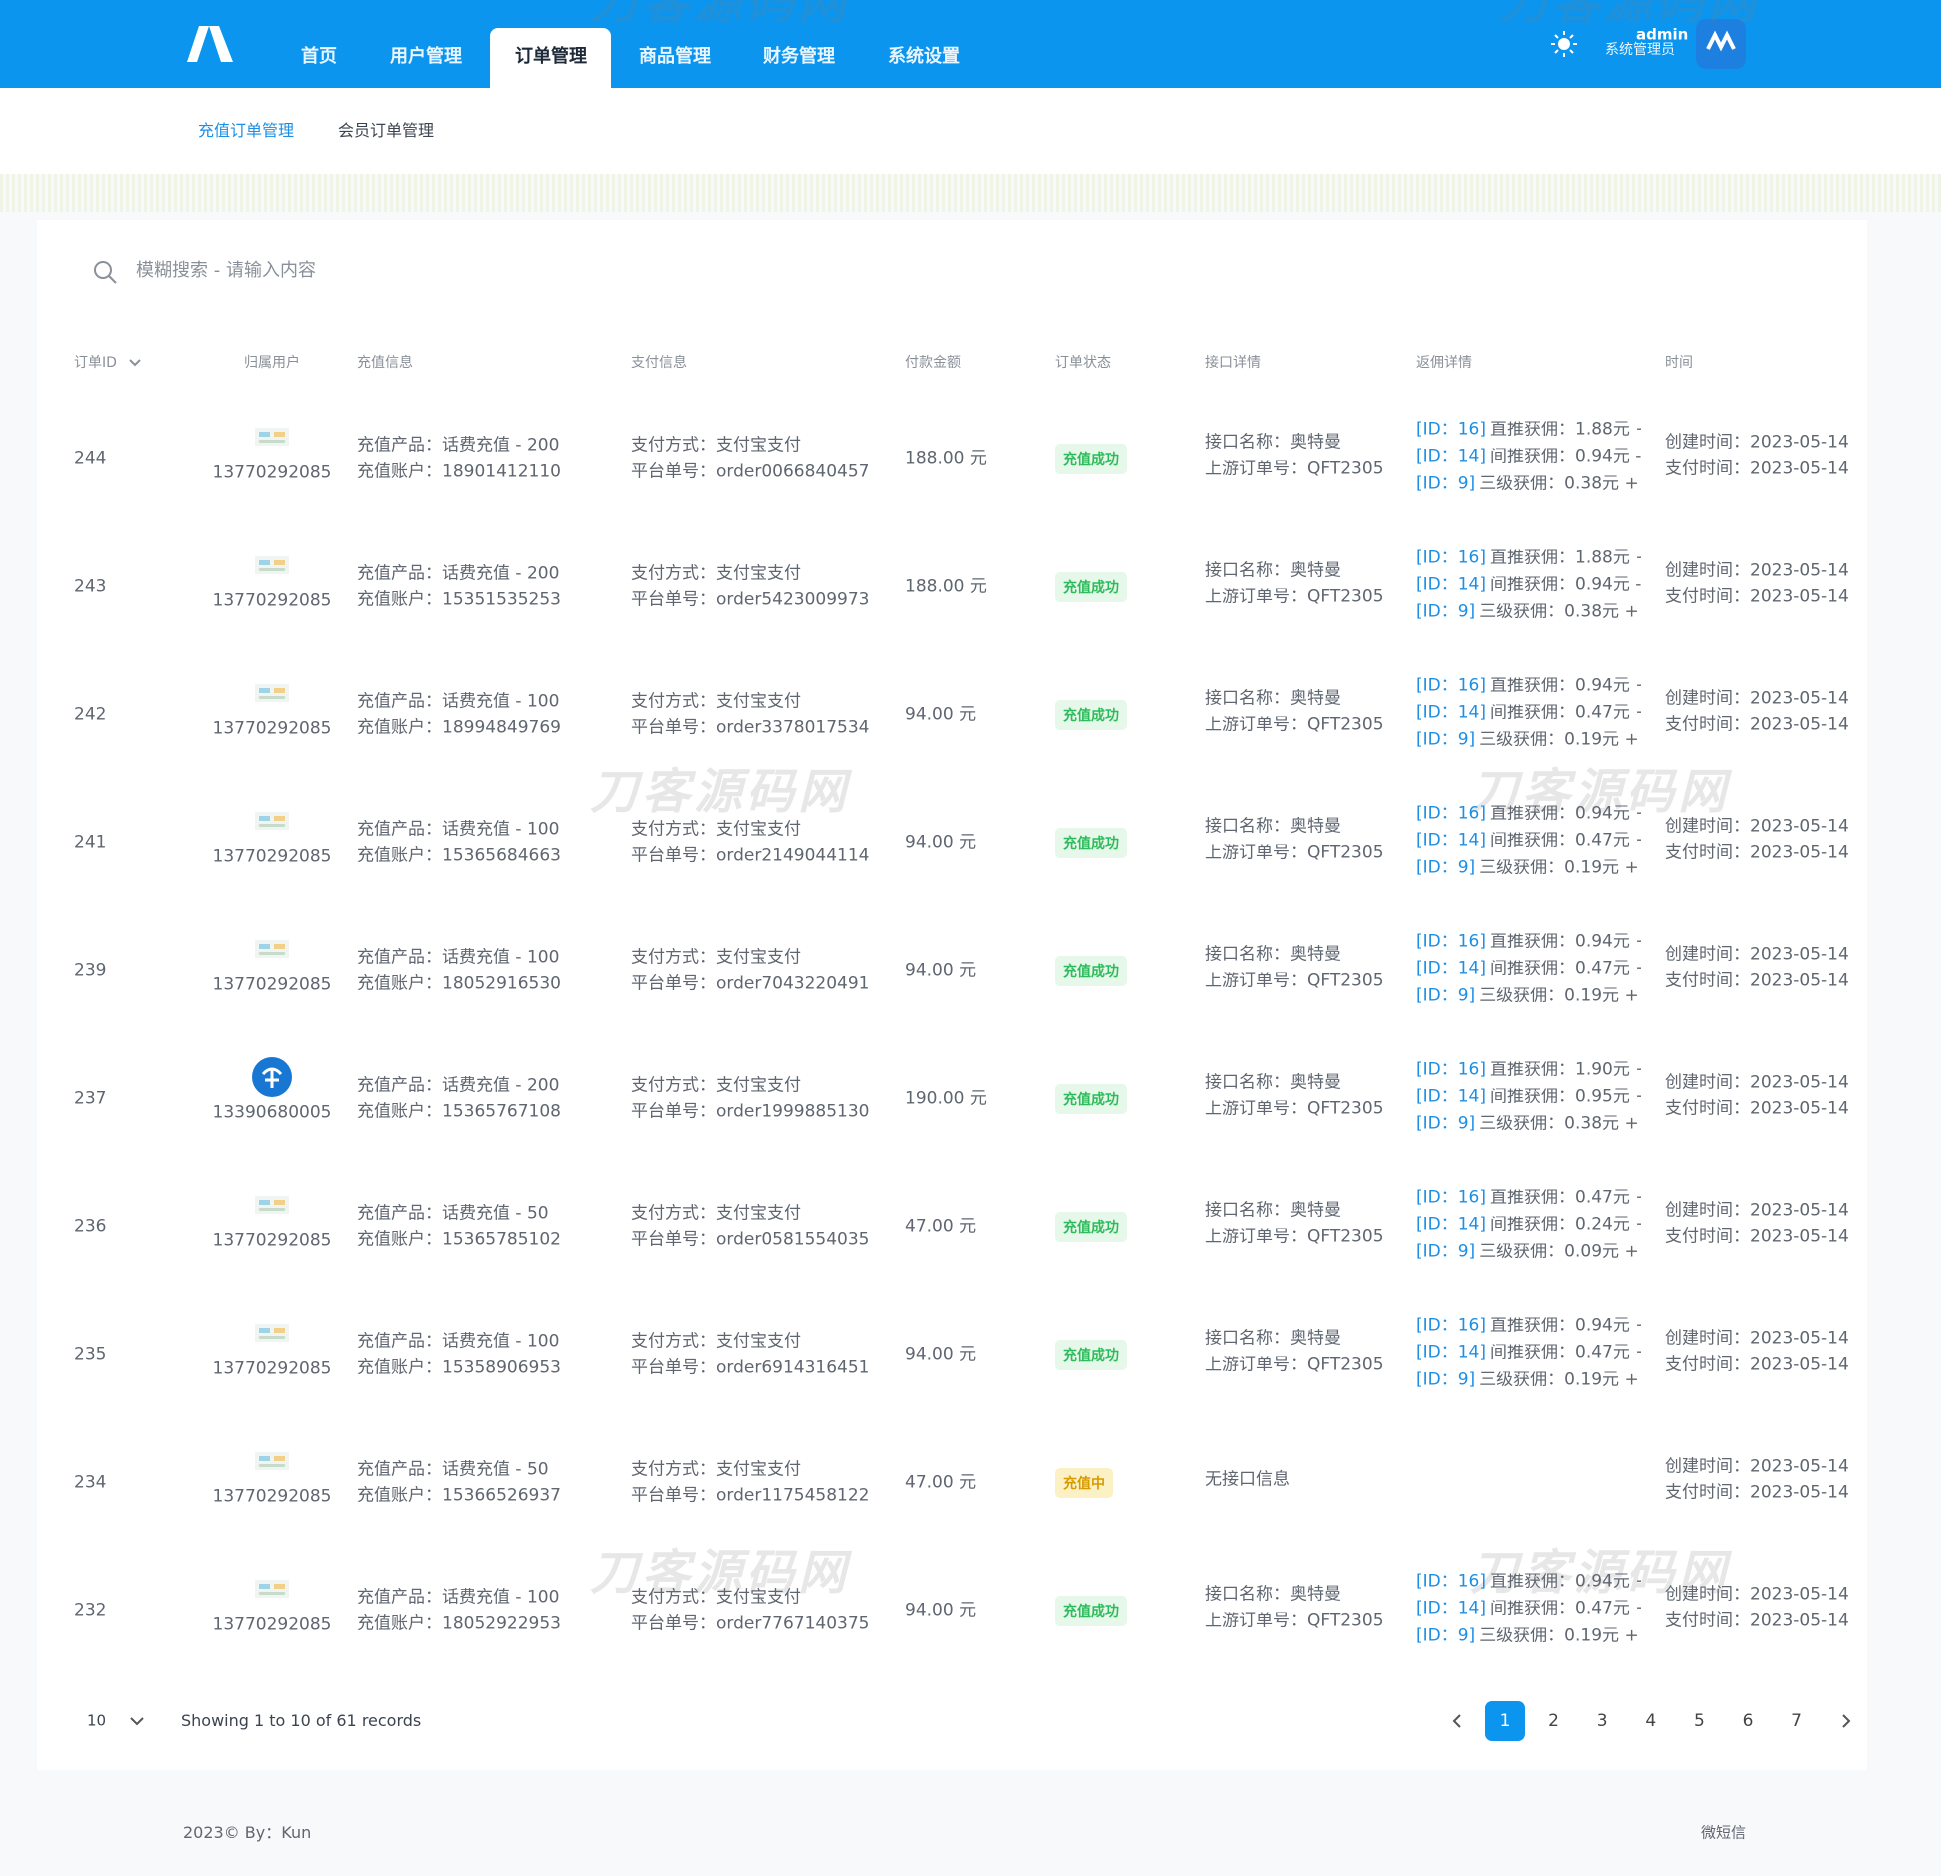  Describe the element at coordinates (1748, 1721) in the screenshot. I see `page-button: 6` at that location.